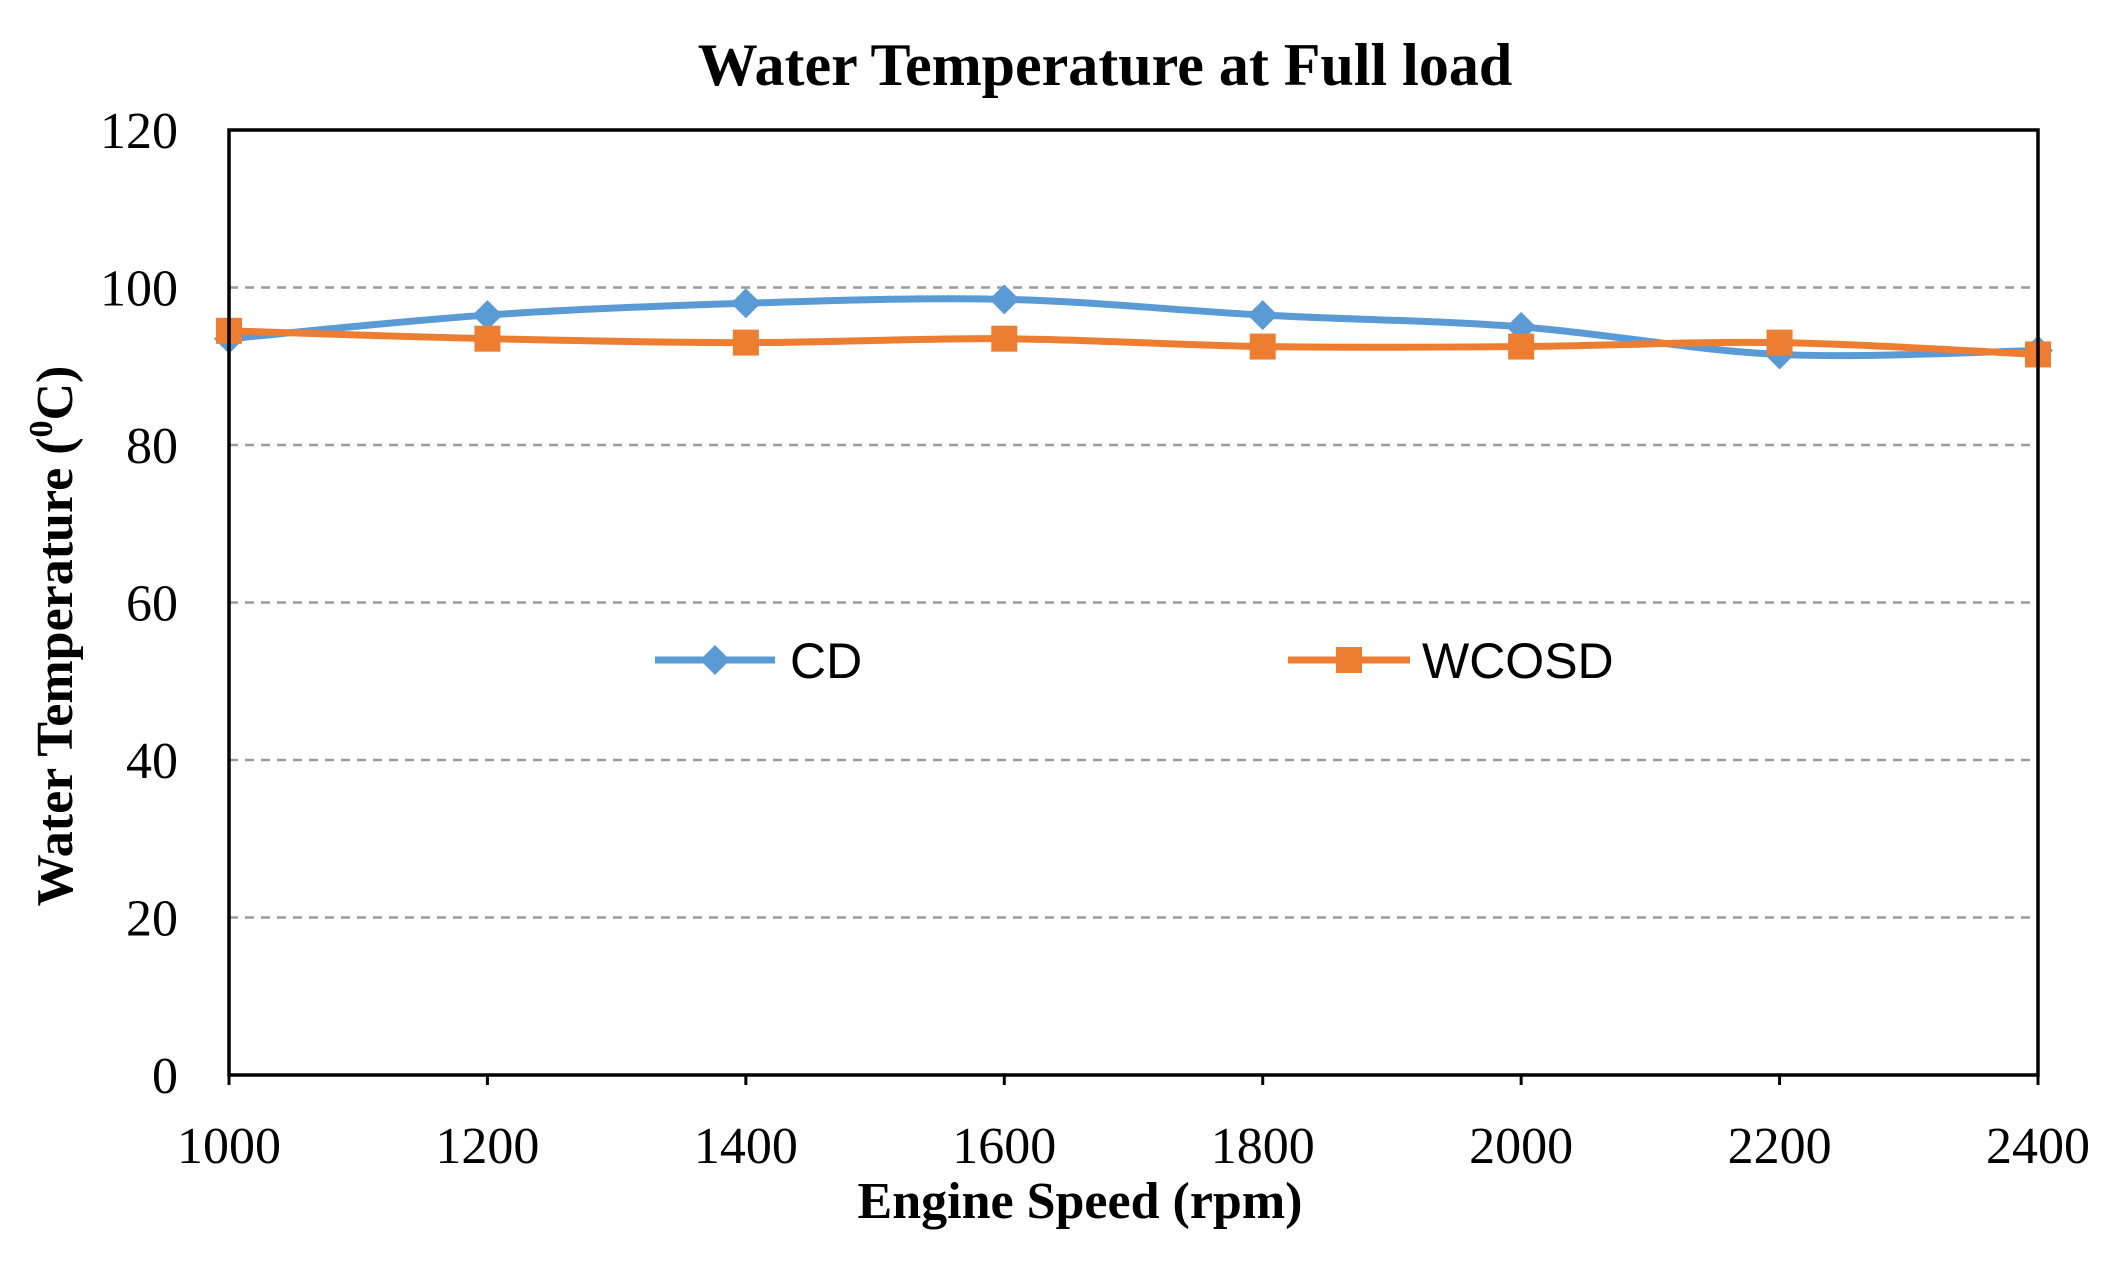  Describe the element at coordinates (41, 428) in the screenshot. I see `y-axis-label-superscript: 0` at that location.